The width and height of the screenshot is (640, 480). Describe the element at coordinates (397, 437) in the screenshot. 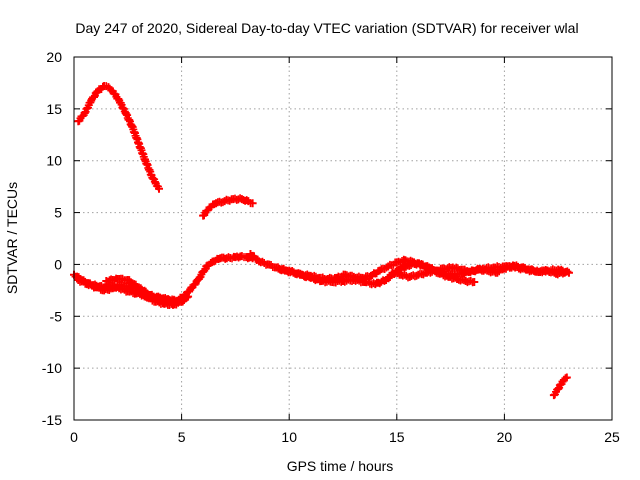

I see `x-tick-label: 15` at that location.